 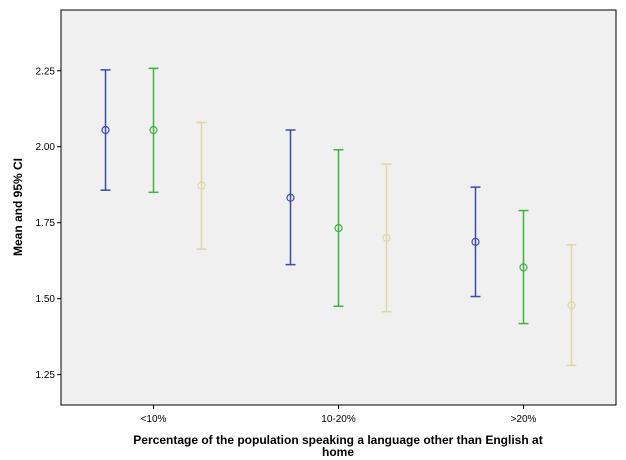 What do you see at coordinates (46, 71) in the screenshot?
I see `y-tick-label: 2.25` at bounding box center [46, 71].